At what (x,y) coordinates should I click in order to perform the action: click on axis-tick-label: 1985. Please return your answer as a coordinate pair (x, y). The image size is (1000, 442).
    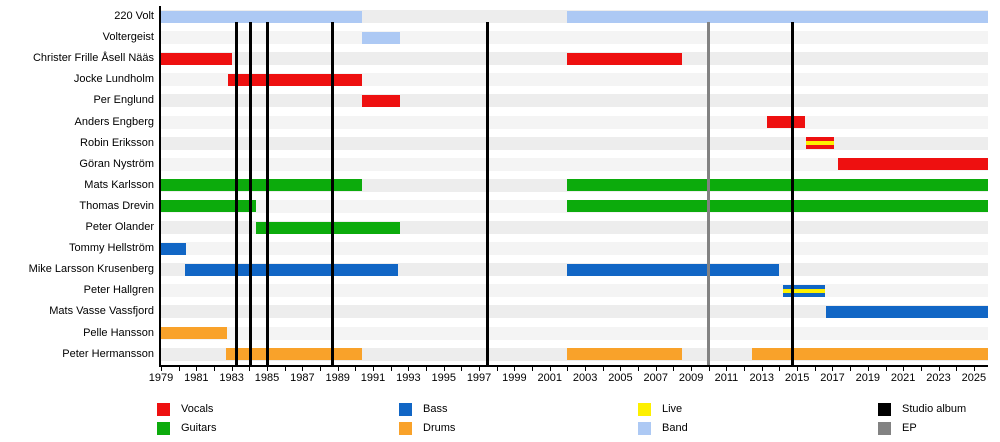
    Looking at the image, I should click on (267, 377).